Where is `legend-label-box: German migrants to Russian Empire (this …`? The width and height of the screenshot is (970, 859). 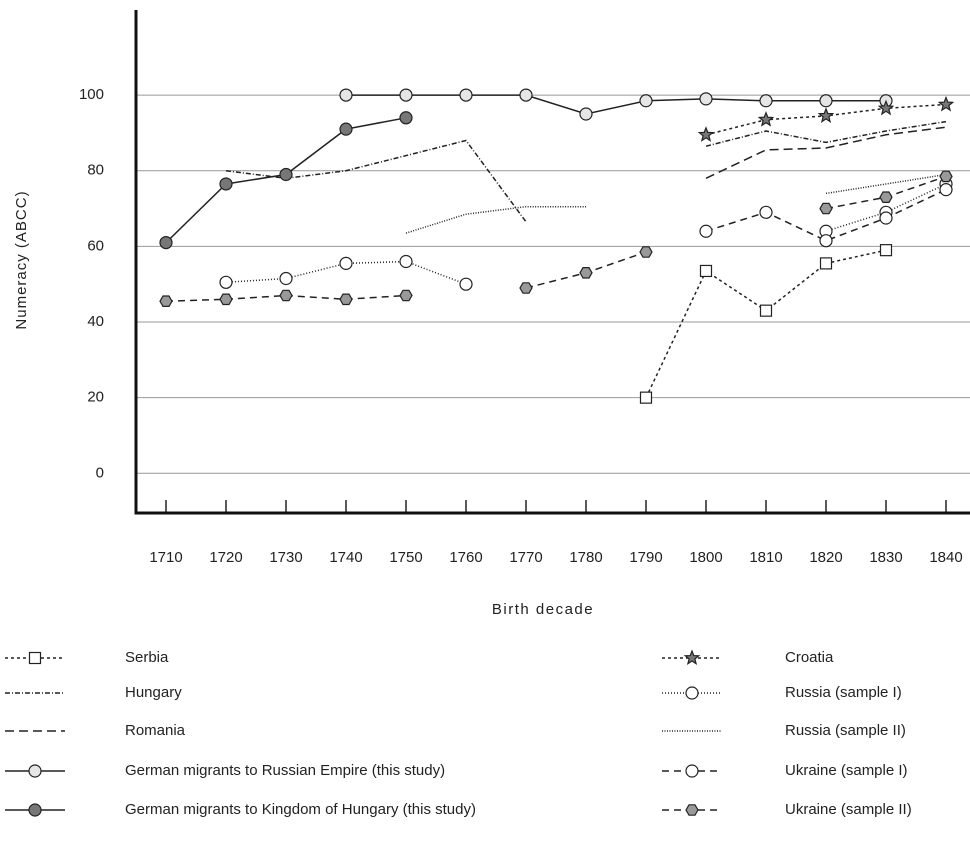 legend-label-box: German migrants to Russian Empire (this … is located at coordinates (285, 770).